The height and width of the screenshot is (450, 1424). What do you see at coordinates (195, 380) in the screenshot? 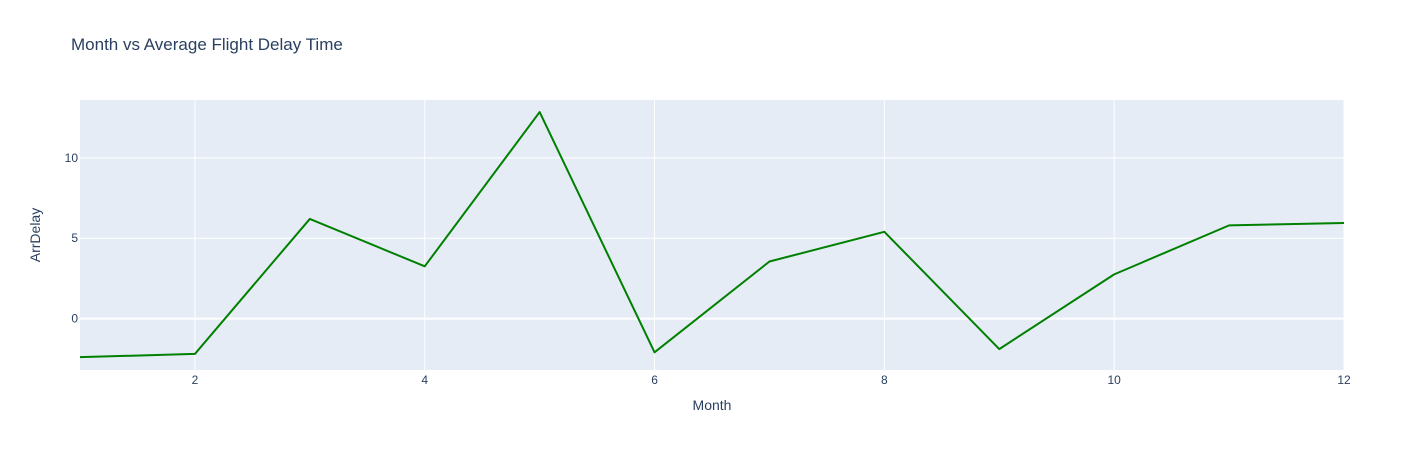
I see `x-tick-label: 2` at bounding box center [195, 380].